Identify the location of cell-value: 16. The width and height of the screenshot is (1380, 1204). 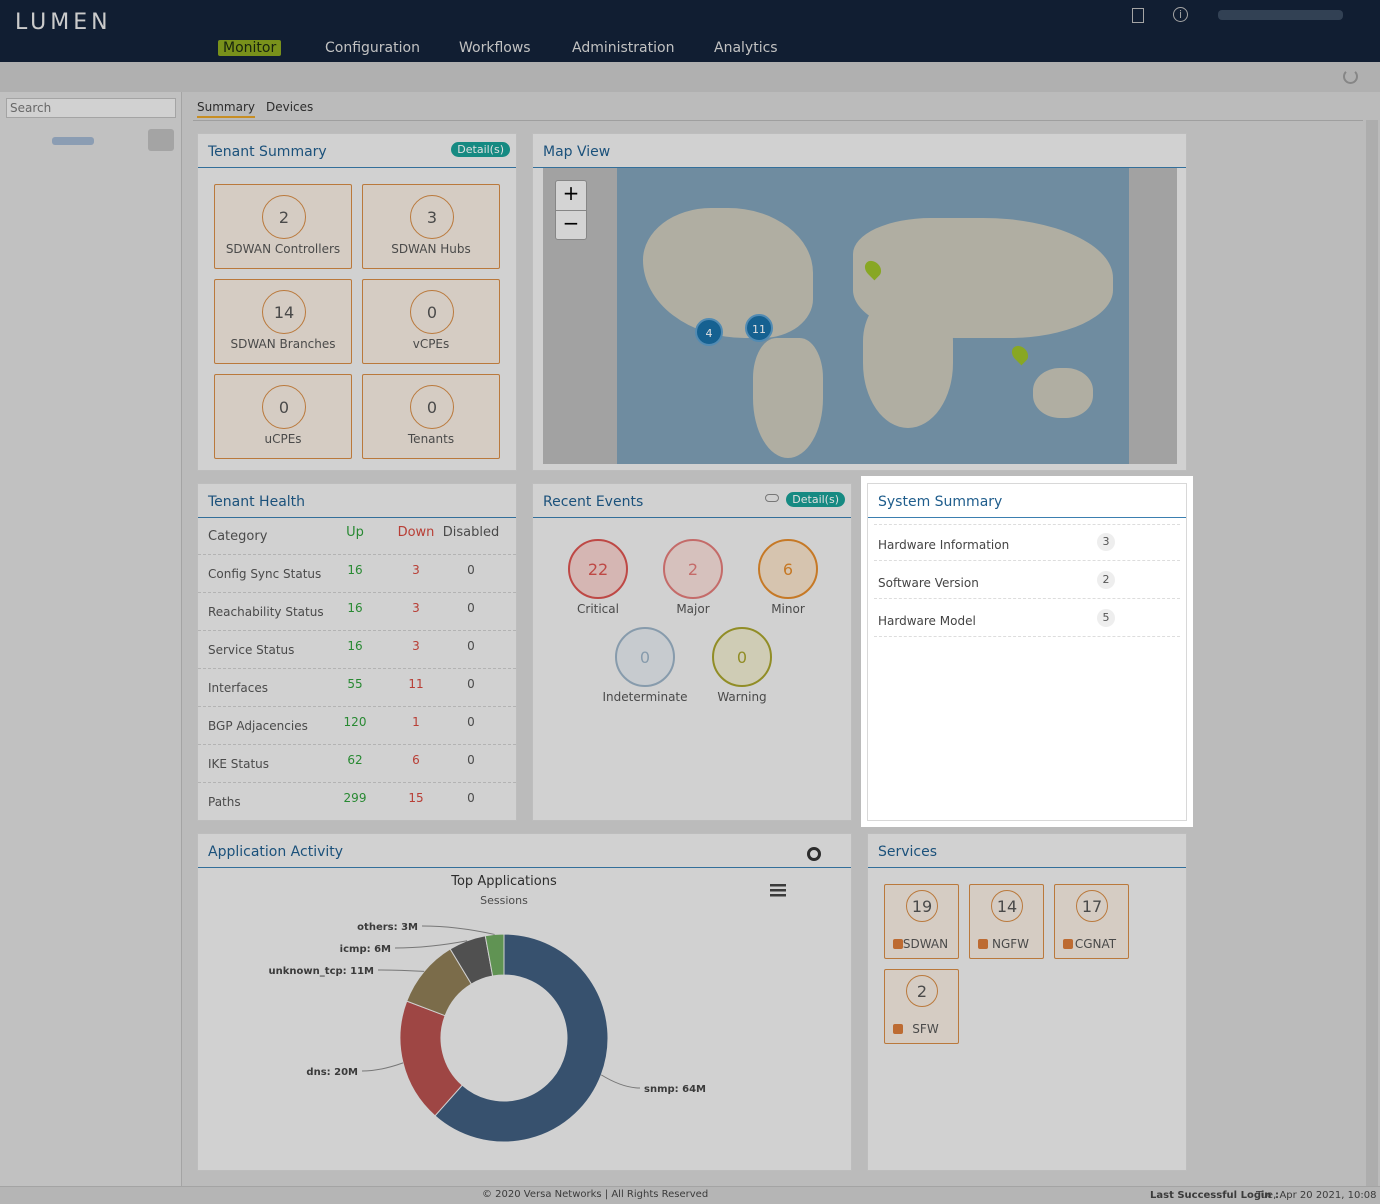
(355, 646).